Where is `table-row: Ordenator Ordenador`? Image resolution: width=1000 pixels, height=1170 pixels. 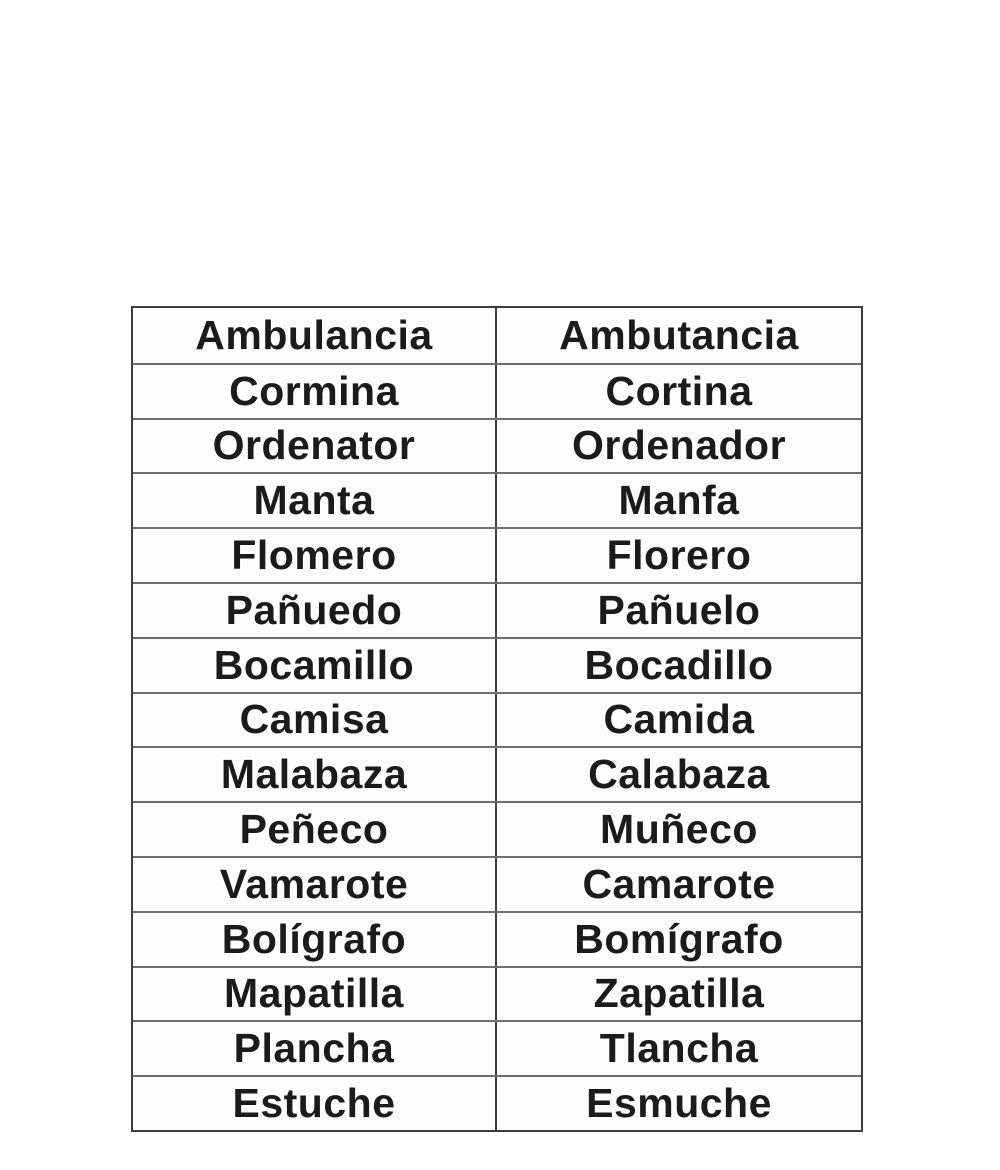
table-row: Ordenator Ordenador is located at coordinates (497, 445).